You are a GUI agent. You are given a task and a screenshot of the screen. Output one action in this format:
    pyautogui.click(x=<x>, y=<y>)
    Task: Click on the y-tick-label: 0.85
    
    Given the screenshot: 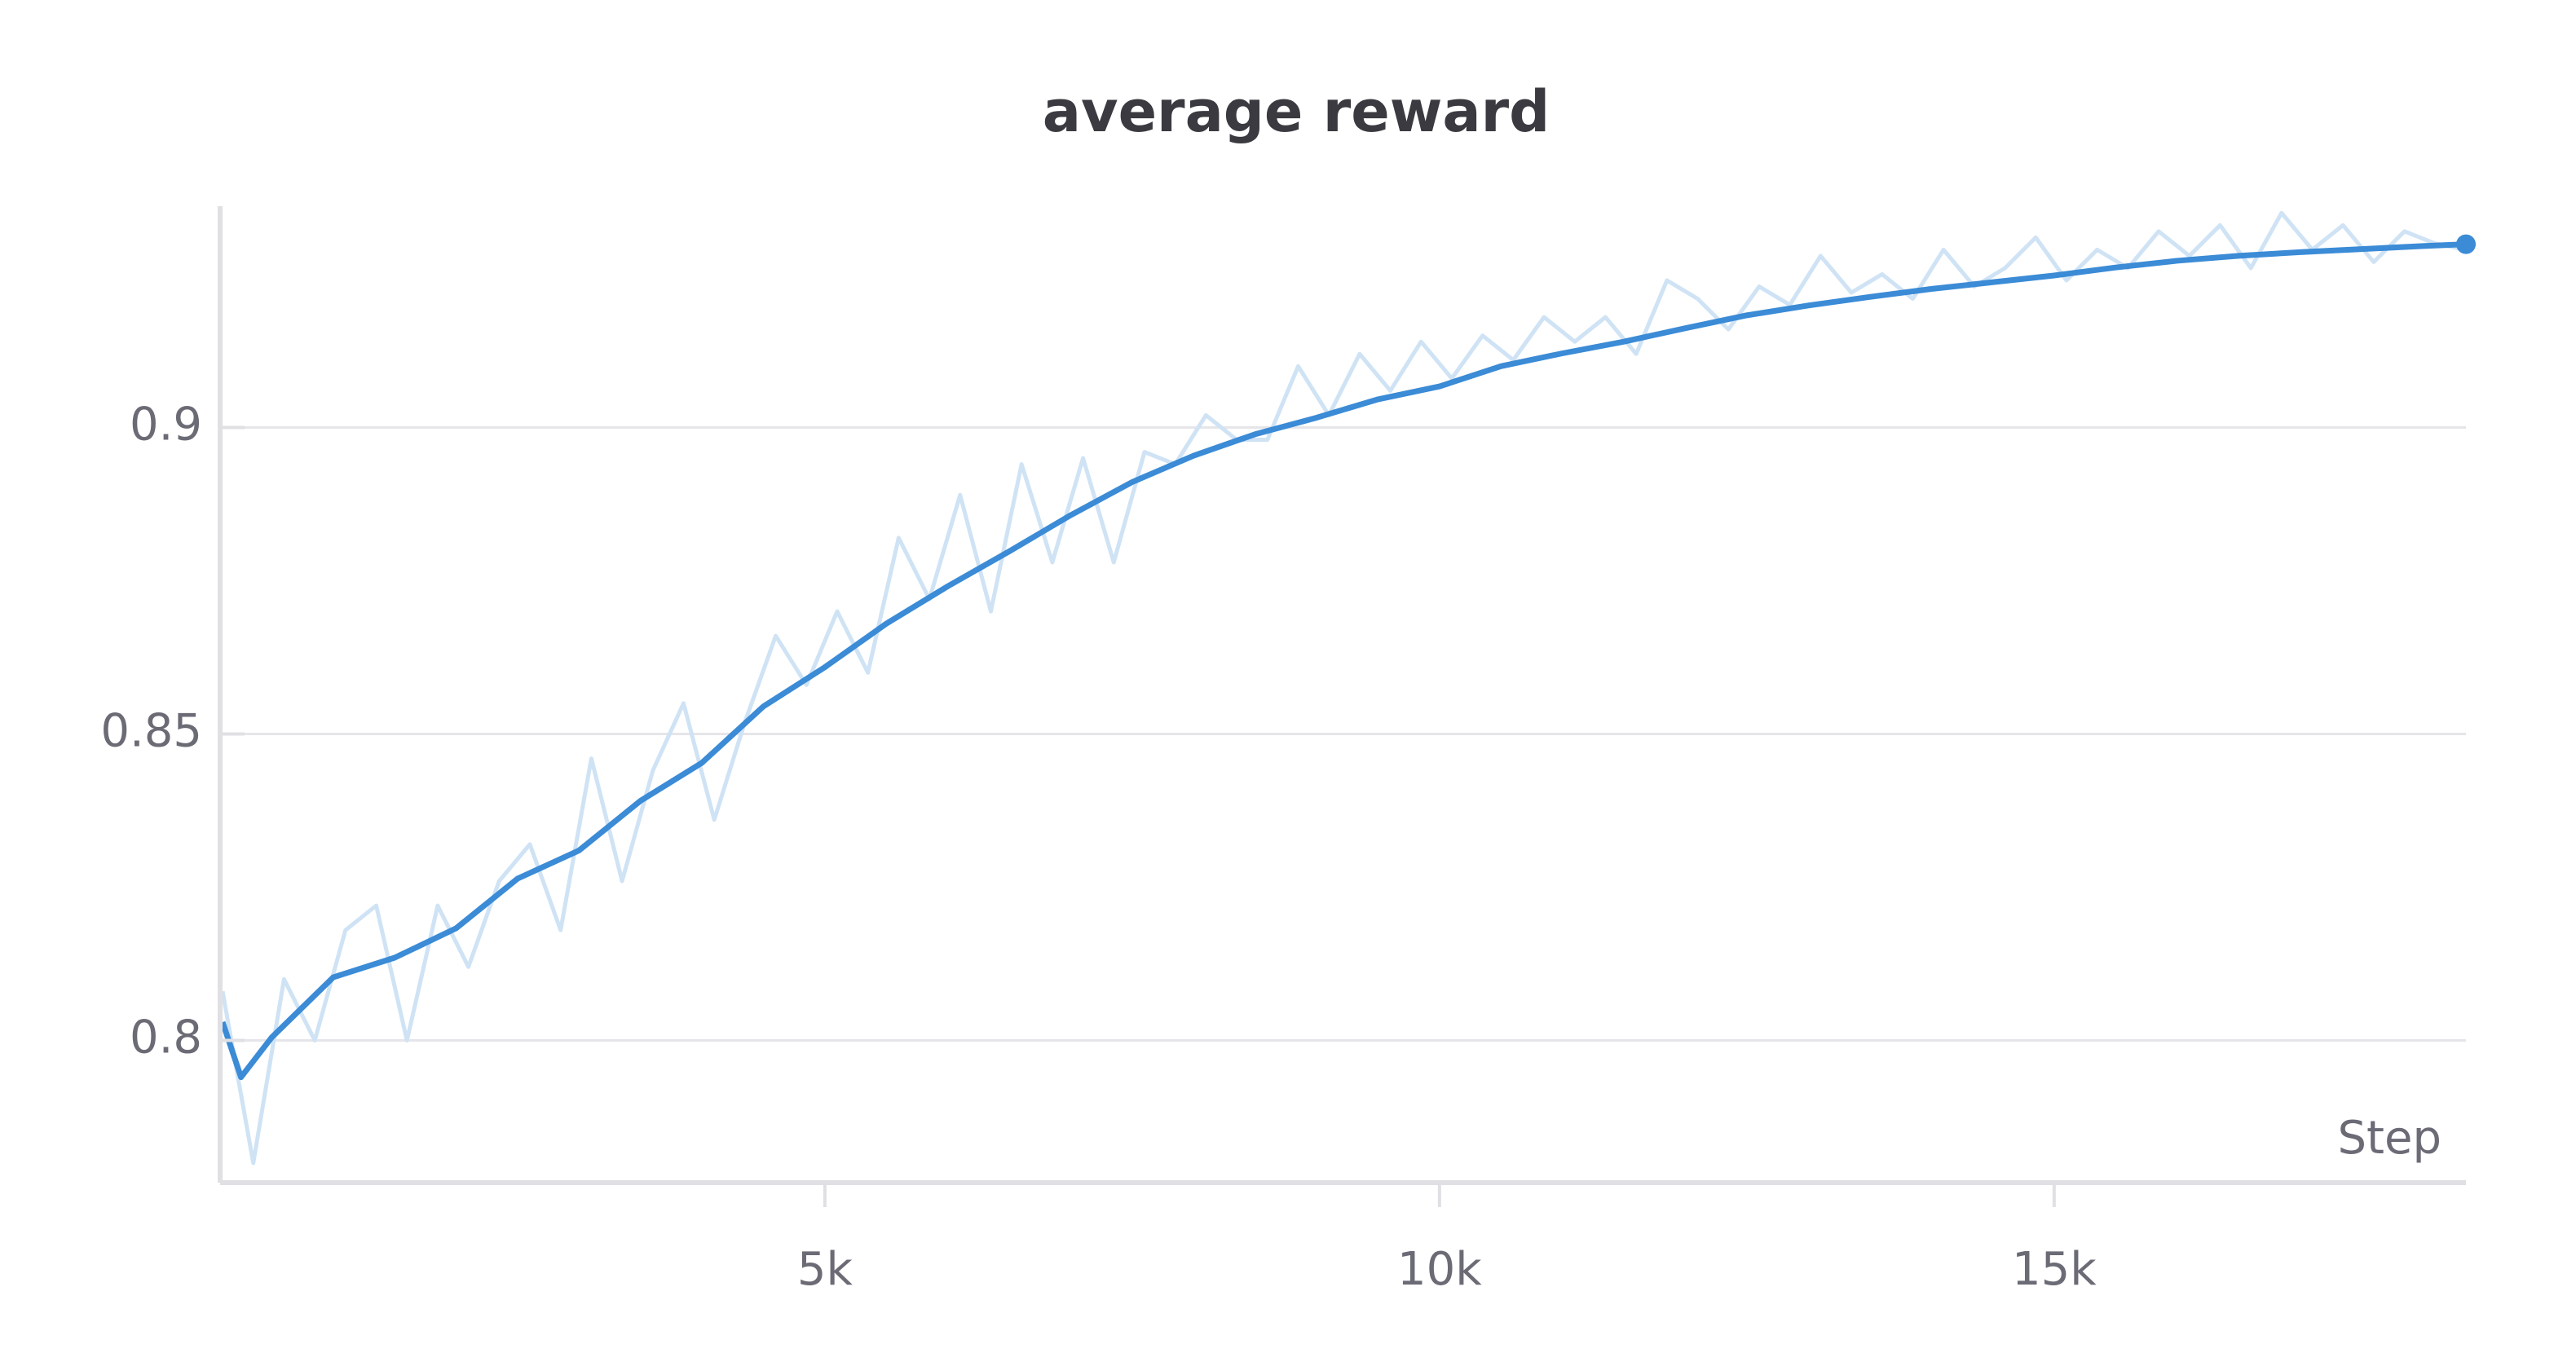 What is the action you would take?
    pyautogui.click(x=151, y=731)
    